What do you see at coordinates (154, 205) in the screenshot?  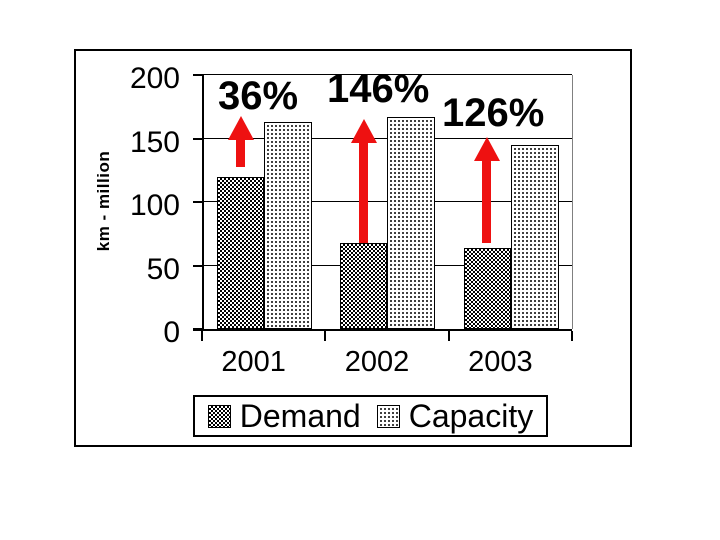 I see `y-tick-label-100: 100` at bounding box center [154, 205].